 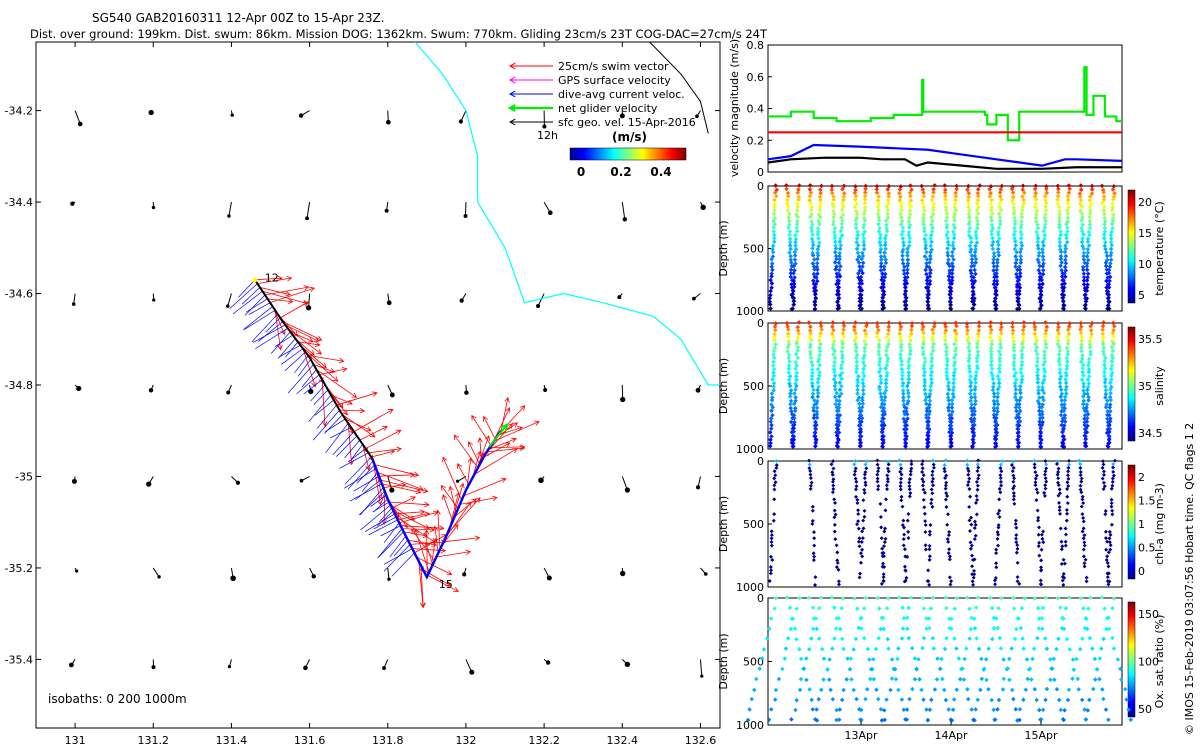 I want to click on colorbar-title: (m/s), so click(x=629, y=137).